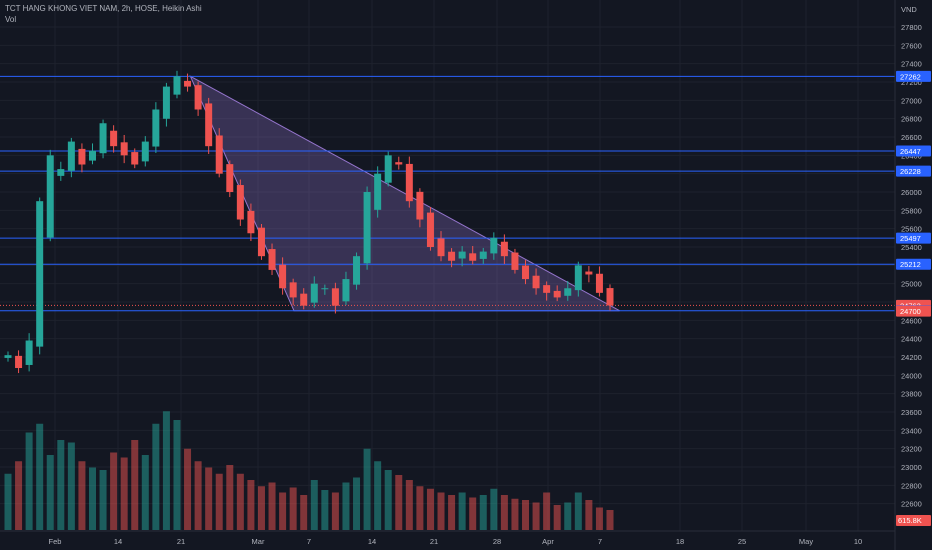  I want to click on price-tag-label: 25212, so click(910, 264).